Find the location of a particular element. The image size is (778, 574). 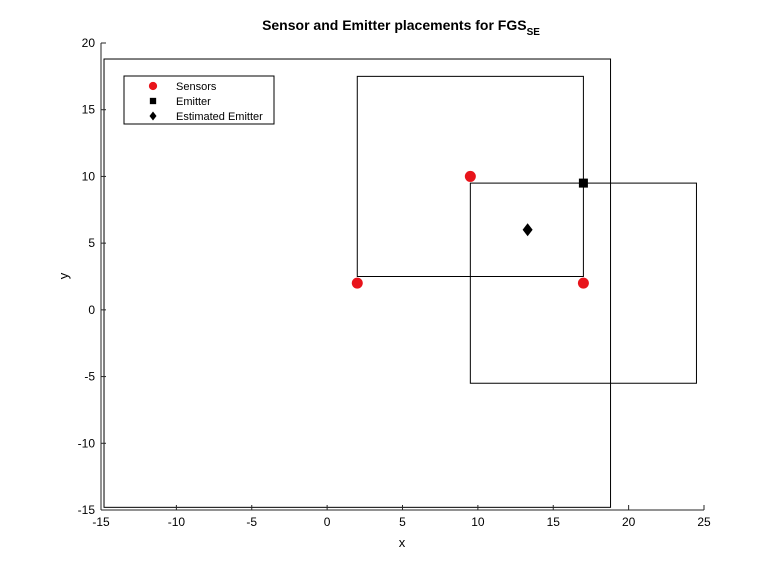

y-axis-label: y is located at coordinates (63, 275).